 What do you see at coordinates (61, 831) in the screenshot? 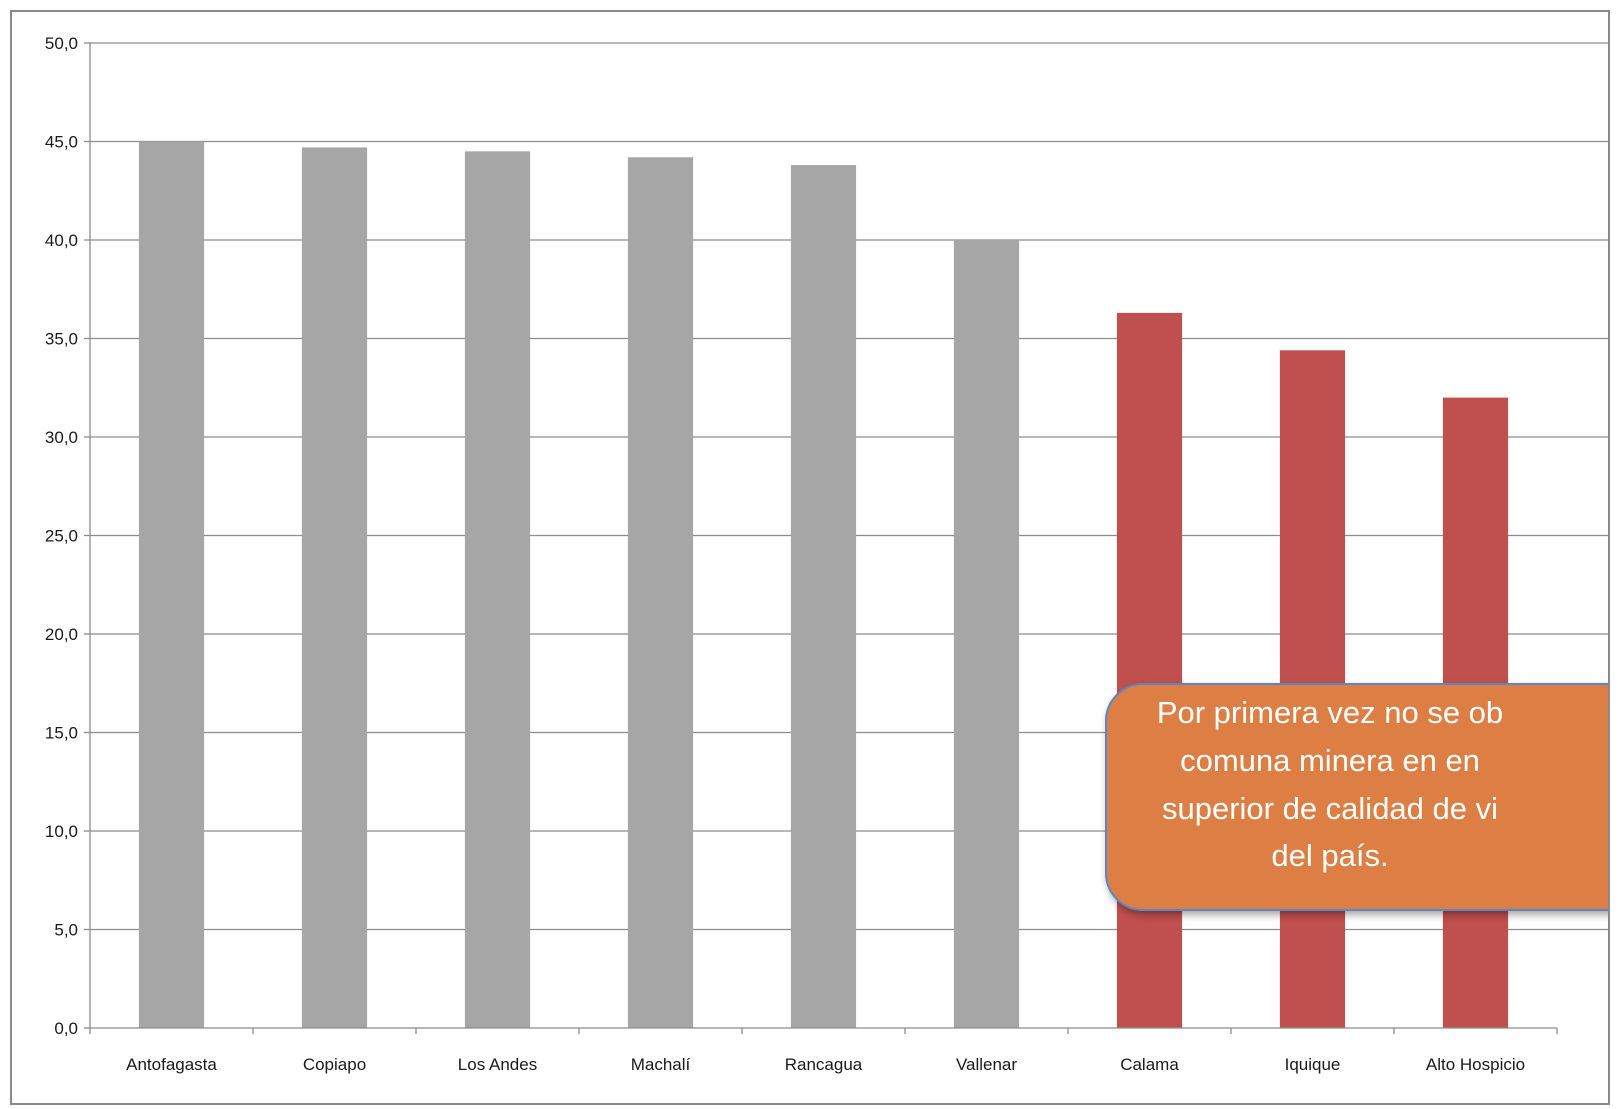
I see `y-tick-label: 10,0` at bounding box center [61, 831].